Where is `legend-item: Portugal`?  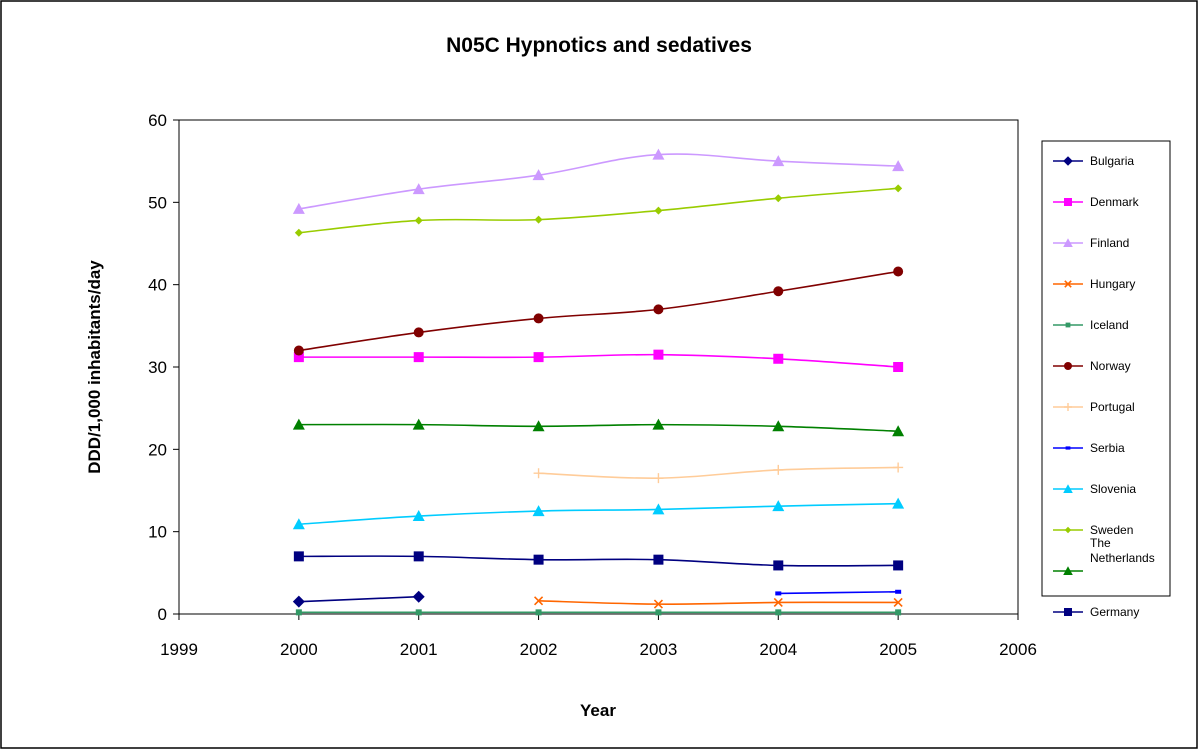
legend-item: Portugal is located at coordinates (1094, 407).